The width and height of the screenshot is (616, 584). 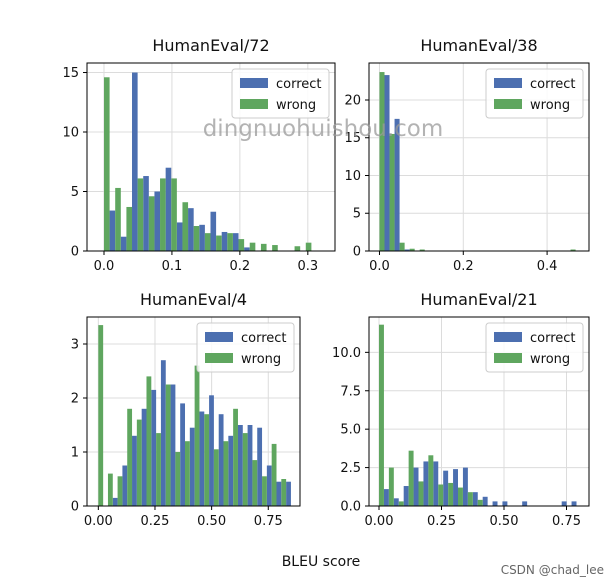 What do you see at coordinates (463, 266) in the screenshot?
I see `x-tick-label: 0.2` at bounding box center [463, 266].